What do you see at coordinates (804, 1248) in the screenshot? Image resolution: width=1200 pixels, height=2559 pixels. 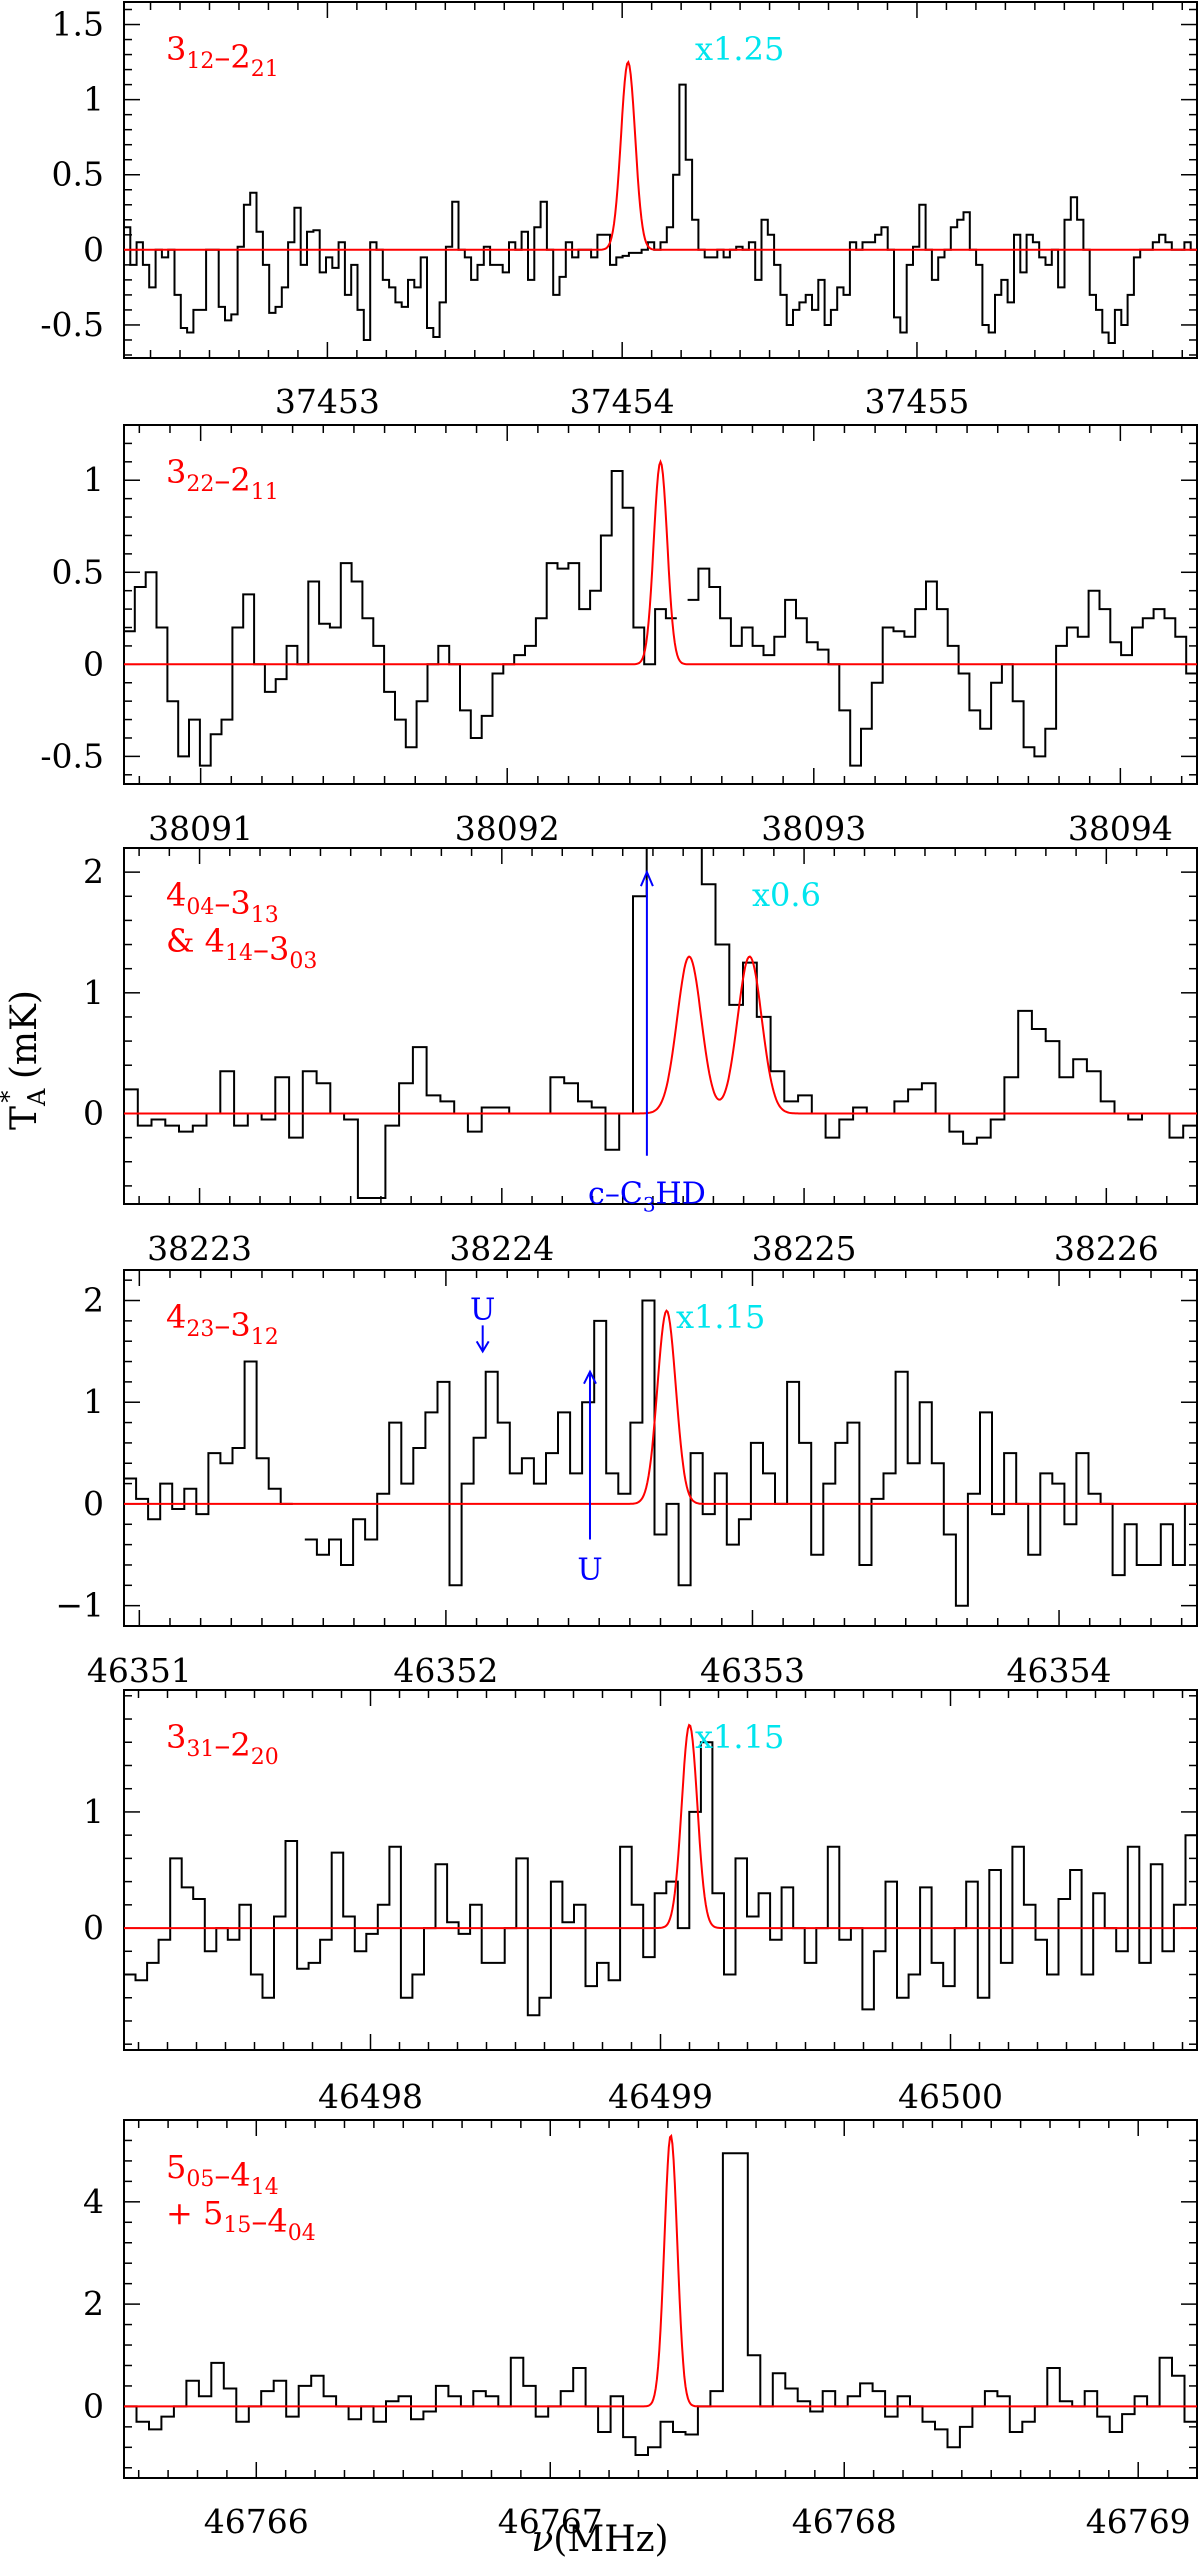 I see `x-tick-label: 38225` at bounding box center [804, 1248].